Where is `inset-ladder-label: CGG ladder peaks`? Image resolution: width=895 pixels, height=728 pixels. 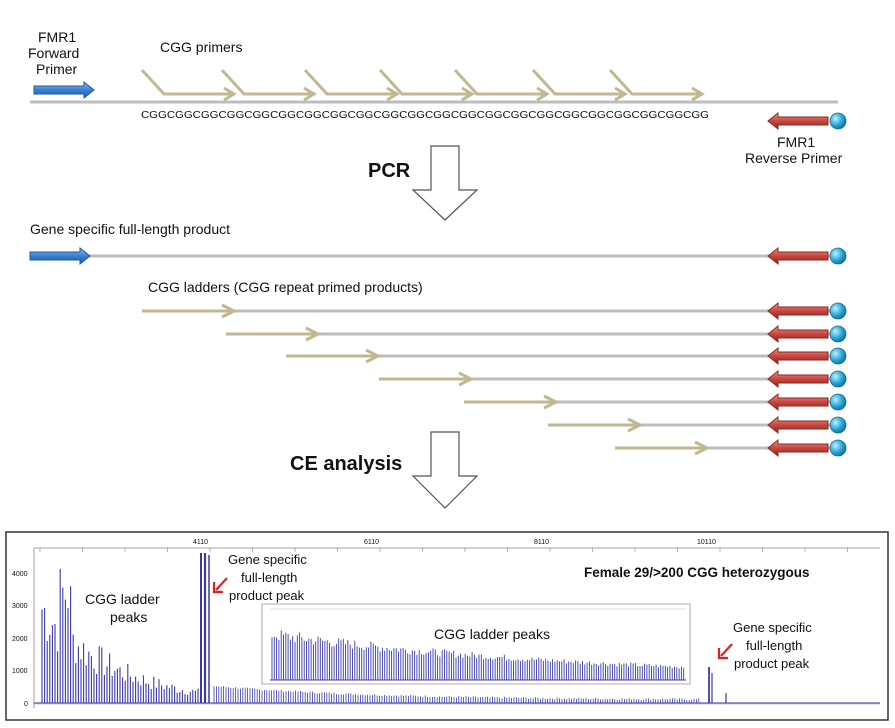 inset-ladder-label: CGG ladder peaks is located at coordinates (492, 634).